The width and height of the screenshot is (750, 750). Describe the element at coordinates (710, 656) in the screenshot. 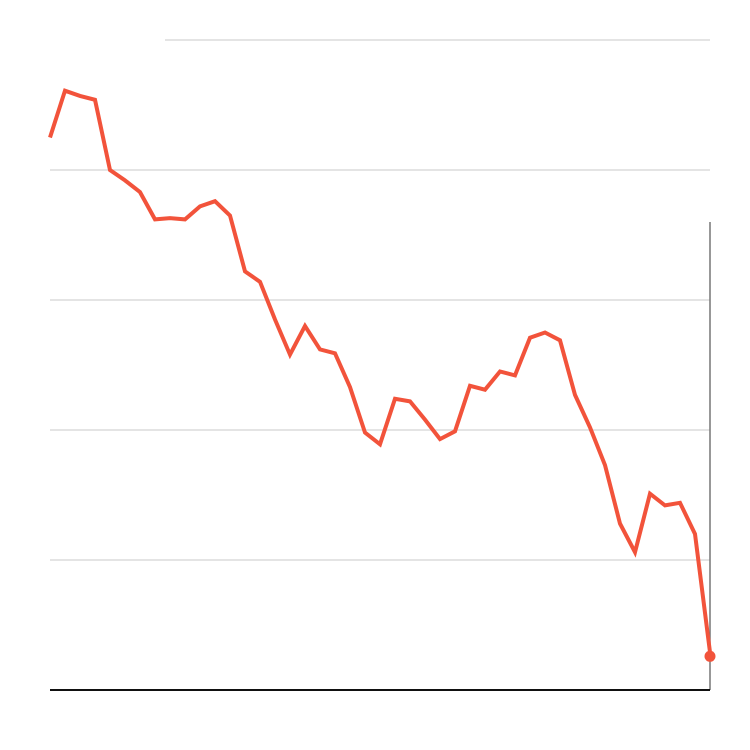

I see `end-point` at that location.